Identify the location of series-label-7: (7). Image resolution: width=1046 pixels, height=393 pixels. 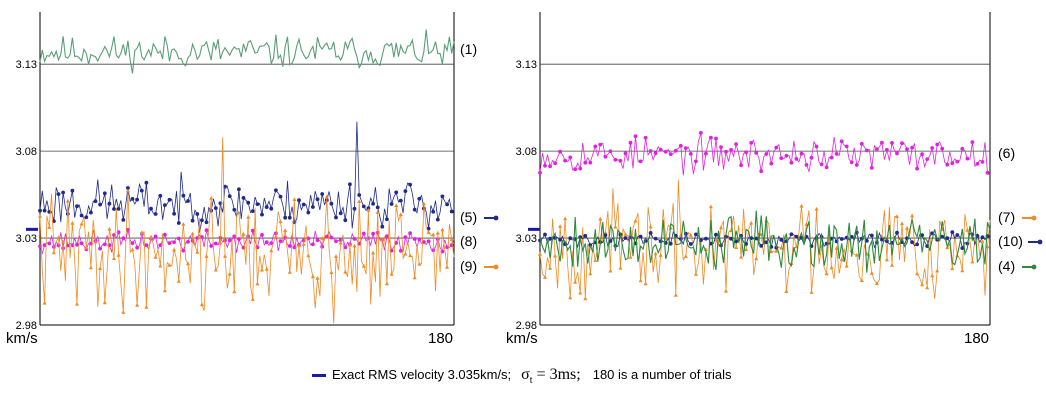
(1006, 217).